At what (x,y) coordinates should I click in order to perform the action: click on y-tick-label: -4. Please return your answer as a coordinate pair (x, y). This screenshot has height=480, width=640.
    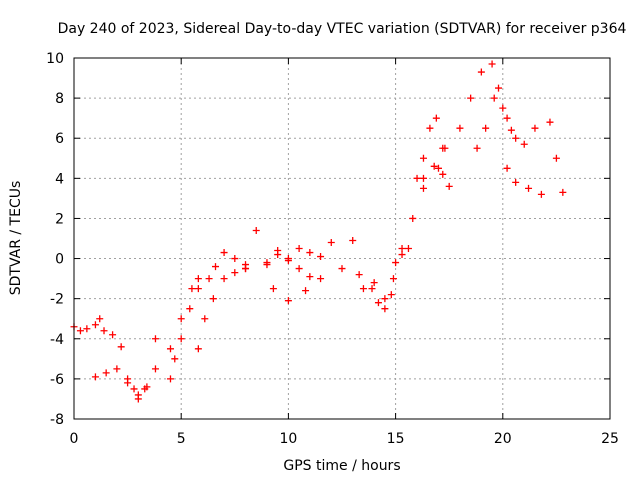
    Looking at the image, I should click on (57, 340).